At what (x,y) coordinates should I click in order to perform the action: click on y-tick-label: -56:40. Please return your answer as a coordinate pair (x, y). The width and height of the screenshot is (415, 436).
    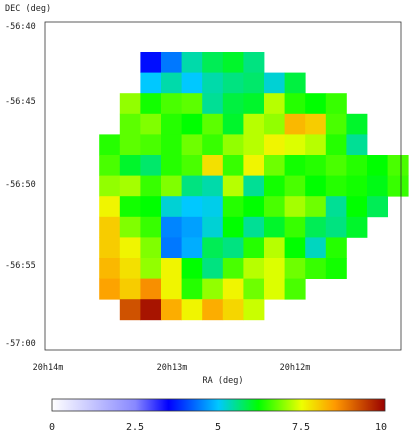
    Looking at the image, I should click on (20, 27).